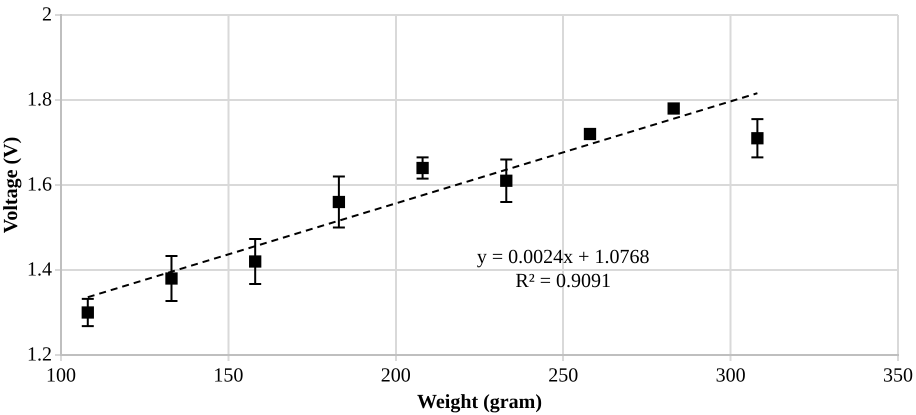 Image resolution: width=916 pixels, height=415 pixels. Describe the element at coordinates (39, 269) in the screenshot. I see `y-tick-label: 1.4` at that location.